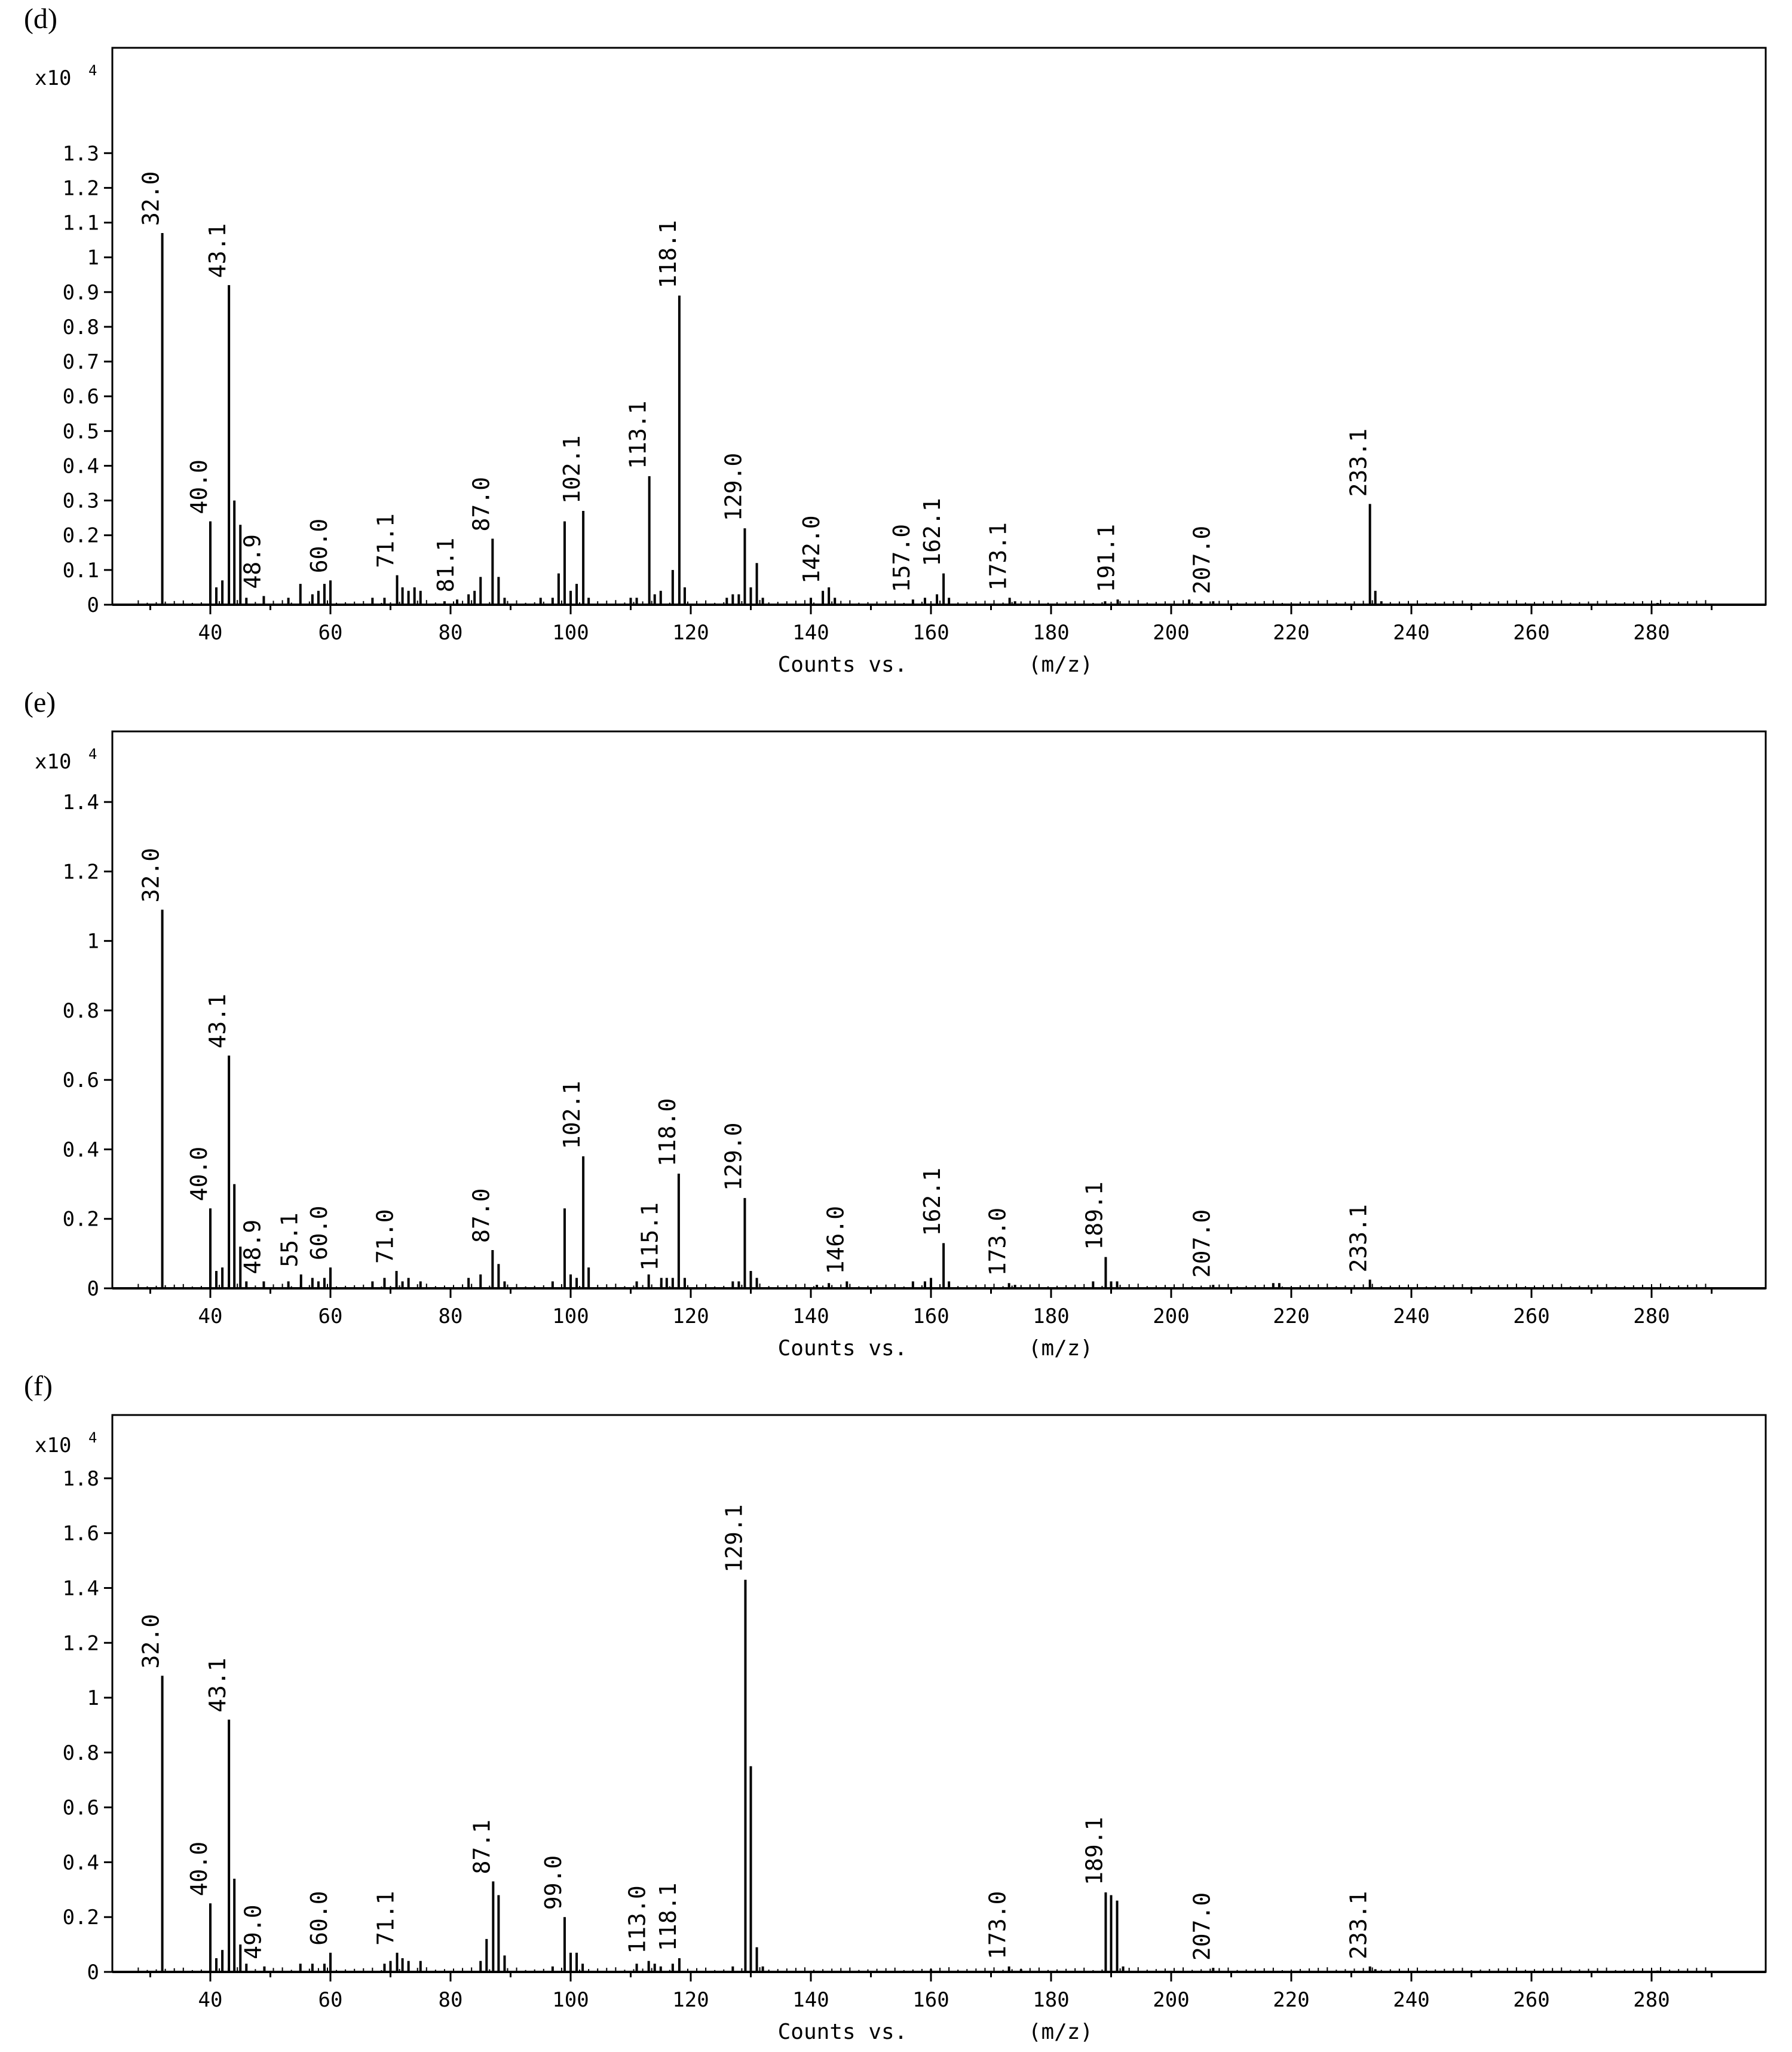 The width and height of the screenshot is (1792, 2052). What do you see at coordinates (38, 1386) in the screenshot?
I see `panel-label: (f)` at bounding box center [38, 1386].